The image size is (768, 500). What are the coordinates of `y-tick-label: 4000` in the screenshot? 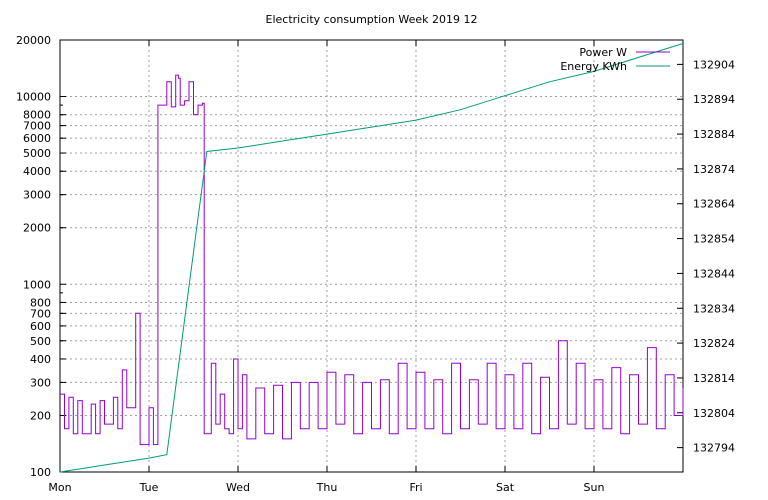 It's located at (37, 171).